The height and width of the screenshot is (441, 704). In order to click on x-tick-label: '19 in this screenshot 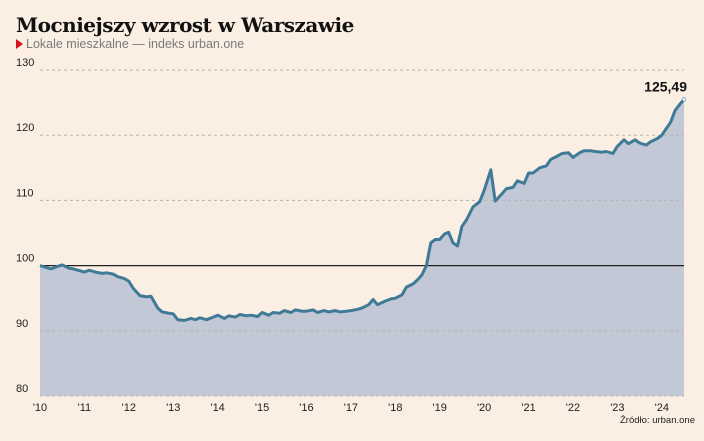, I will do `click(440, 408)`.